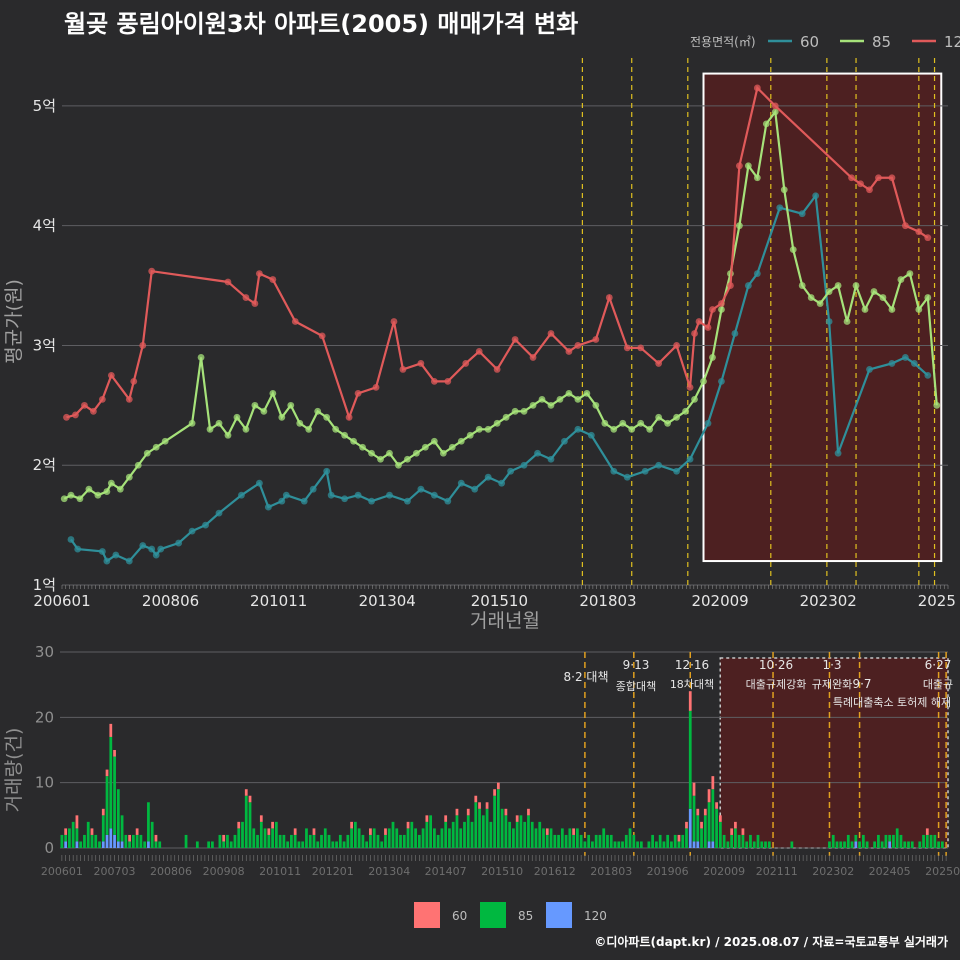  Describe the element at coordinates (333, 871) in the screenshot. I see `bar-x-tick-label: 201201` at that location.